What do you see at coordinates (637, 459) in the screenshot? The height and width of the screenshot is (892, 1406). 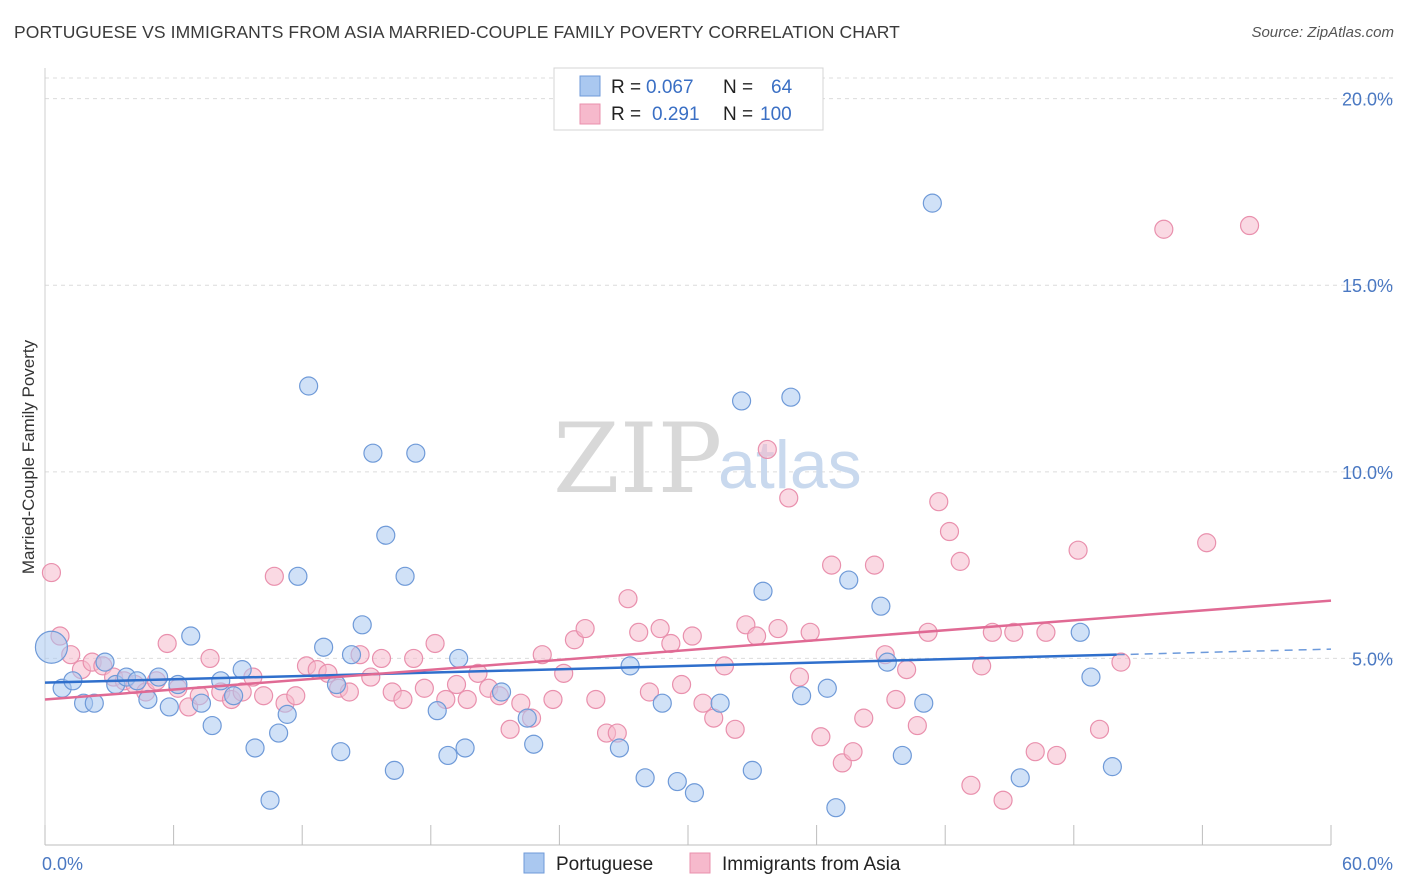 I see `watermark-zip: ZIP` at bounding box center [637, 459].